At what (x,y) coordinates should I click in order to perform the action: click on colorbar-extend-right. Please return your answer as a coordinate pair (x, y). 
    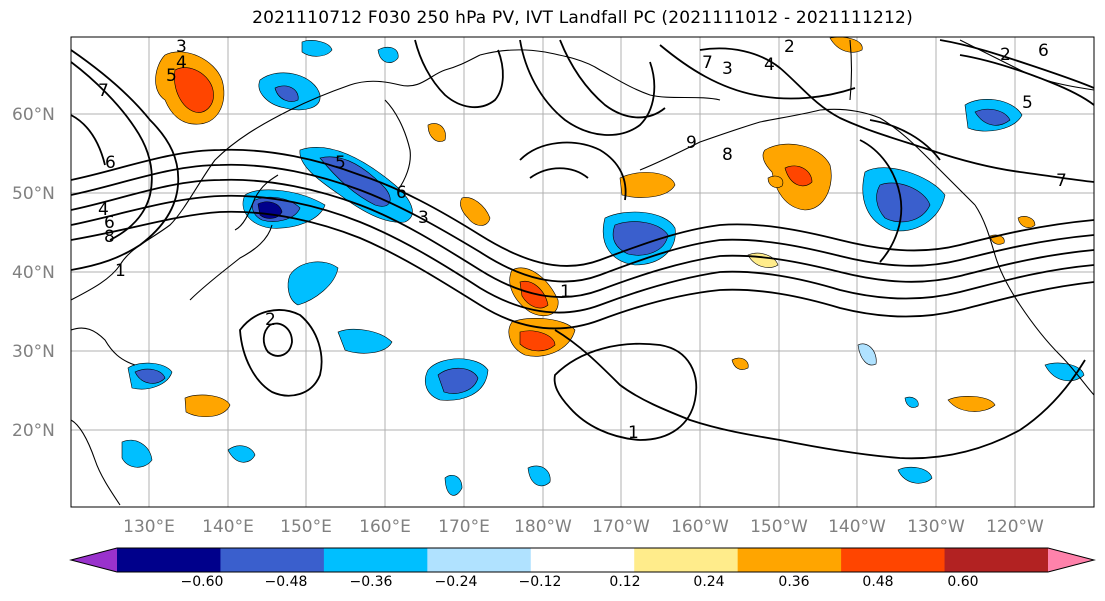
    Looking at the image, I should click on (1071, 560).